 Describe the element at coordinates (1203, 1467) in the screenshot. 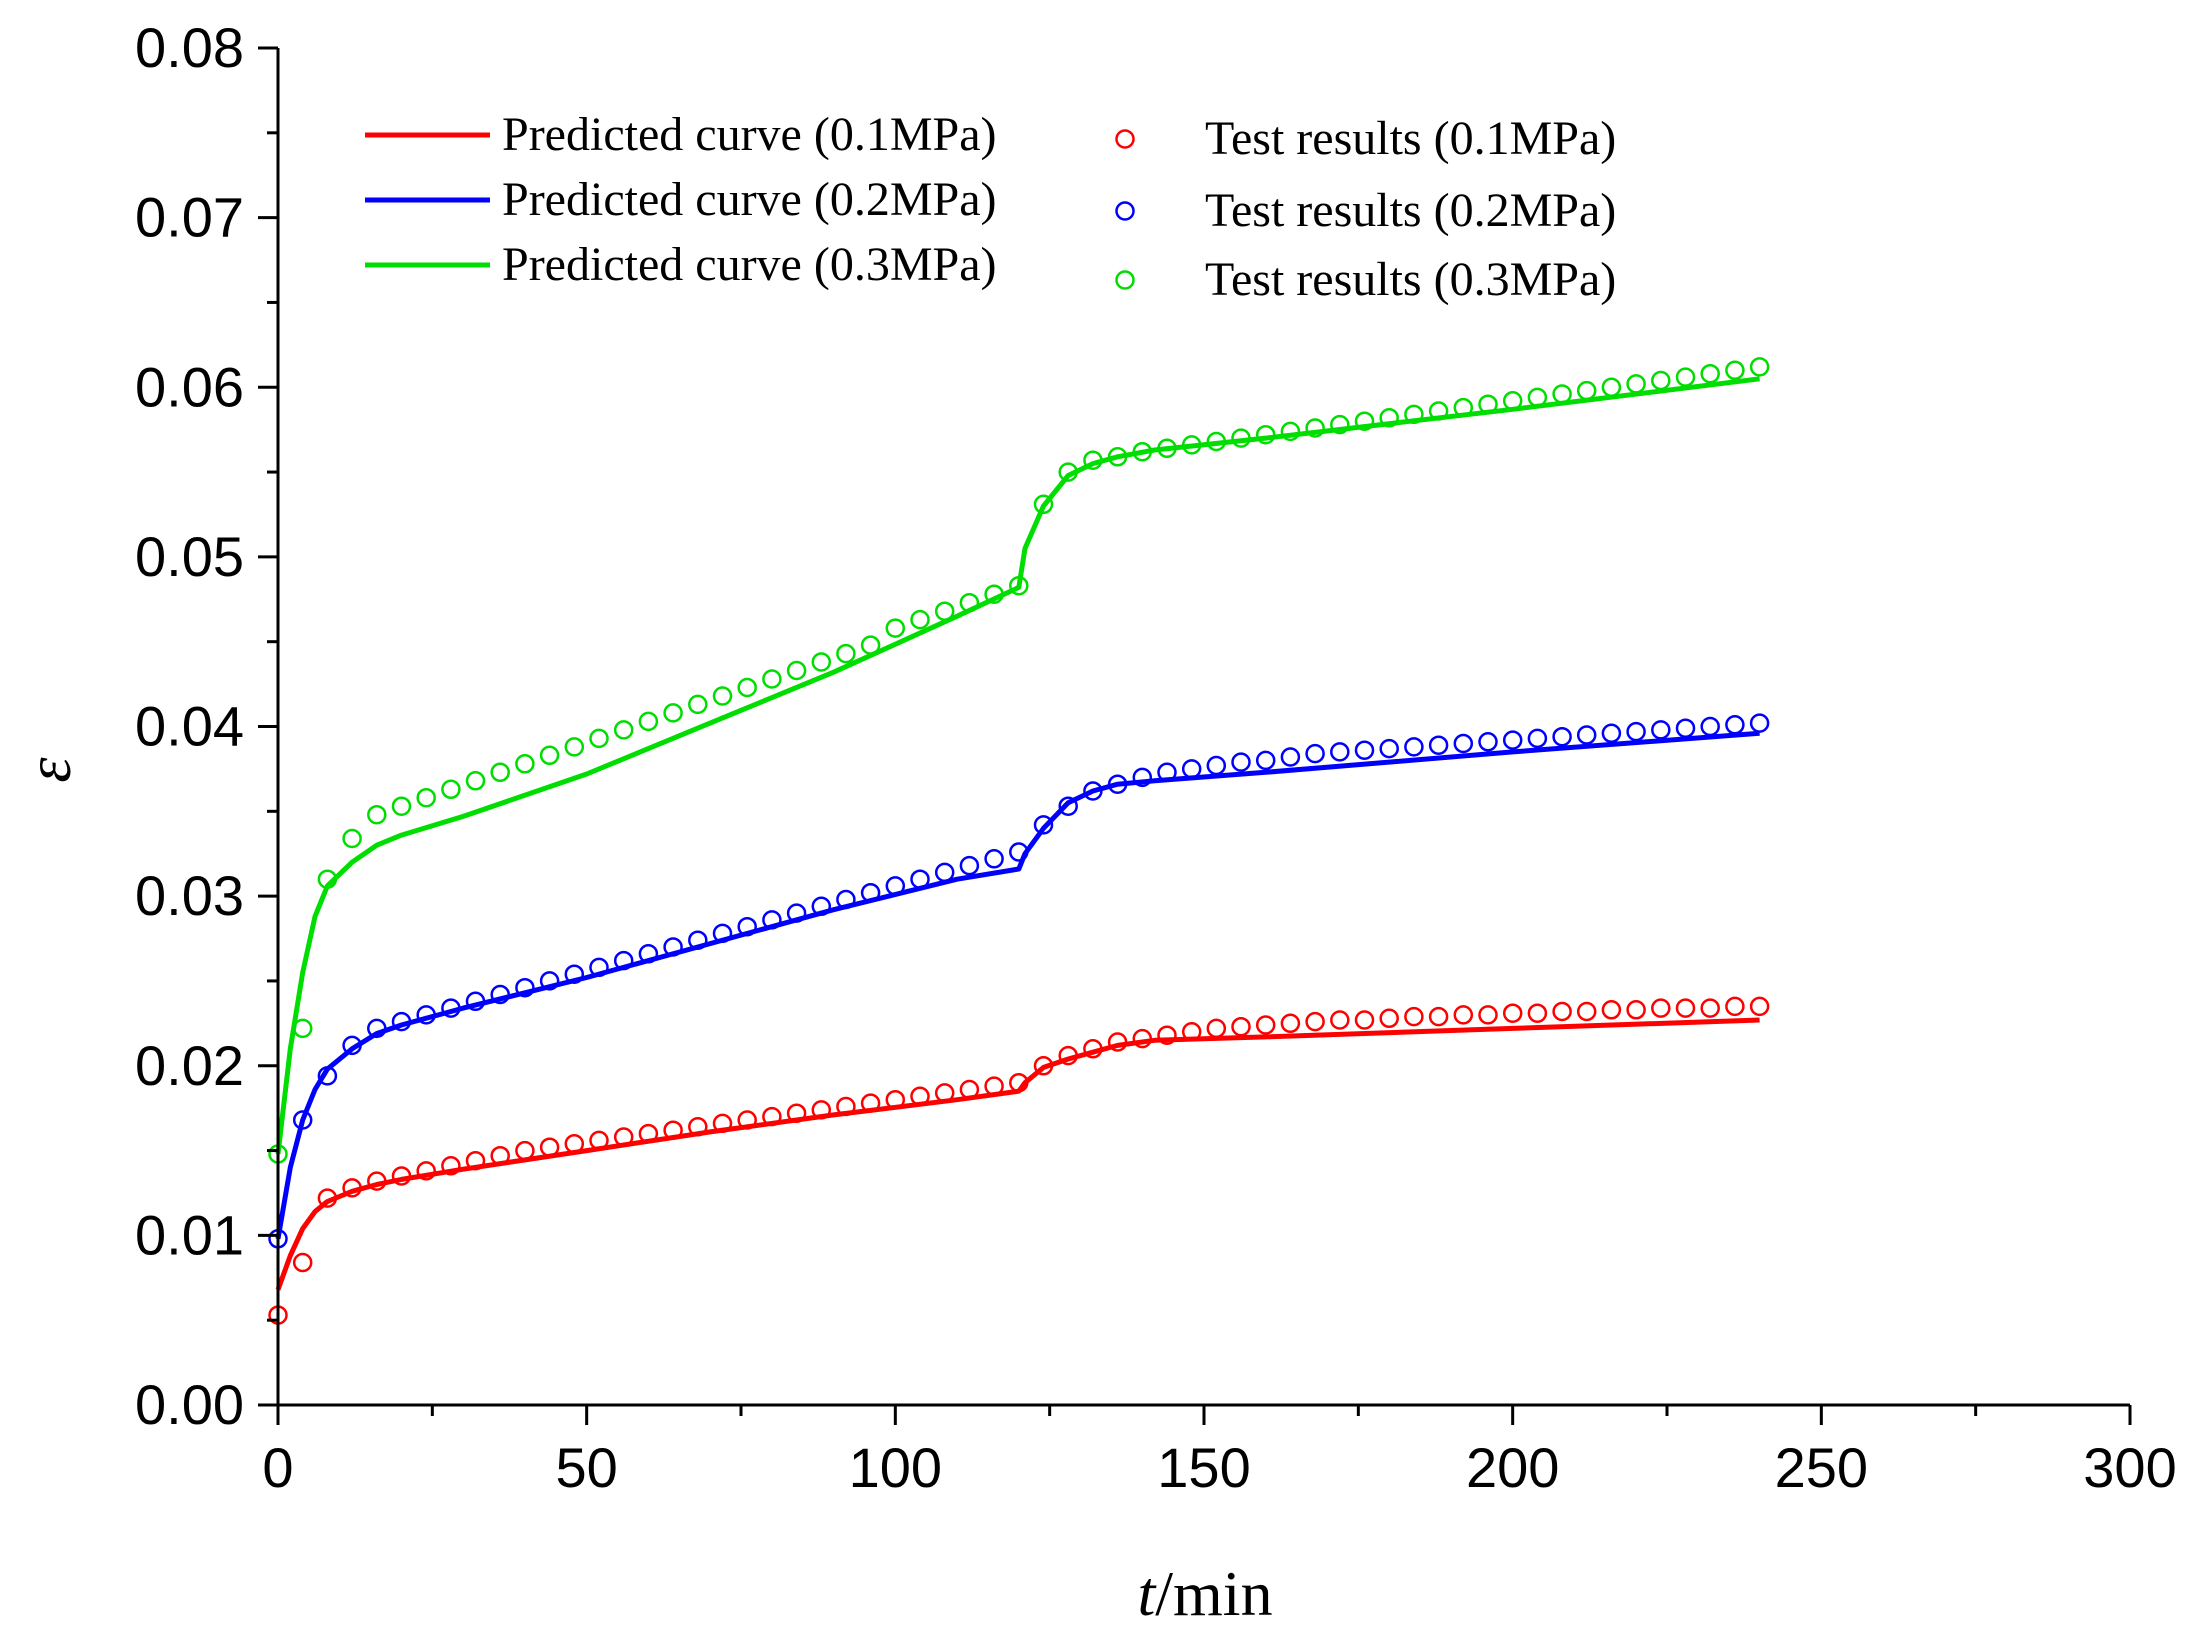

I see `x-tick-label: 150` at that location.